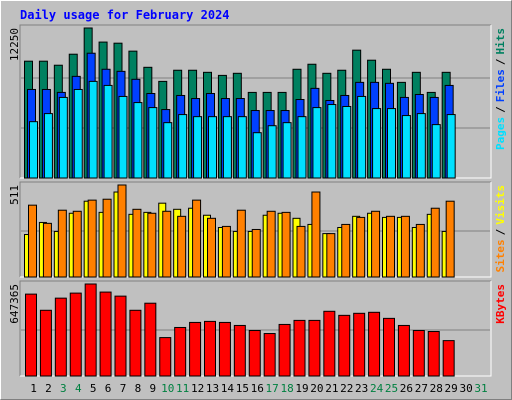 The width and height of the screenshot is (512, 400). I want to click on x-tick-label: 17, so click(272, 388).